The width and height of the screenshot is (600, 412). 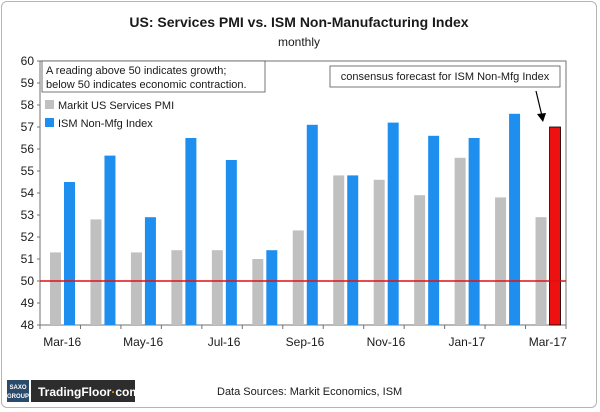 I want to click on tradingfloor-brand: TradingFloor, so click(x=75, y=392).